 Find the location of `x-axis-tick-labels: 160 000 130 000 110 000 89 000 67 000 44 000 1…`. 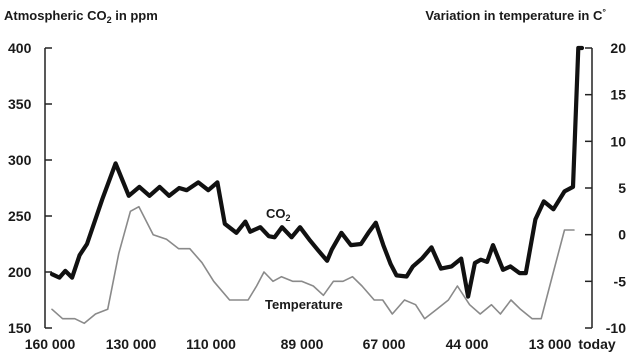

x-axis-tick-labels: 160 000 130 000 110 000 89 000 67 000 44 000 1… is located at coordinates (320, 344).